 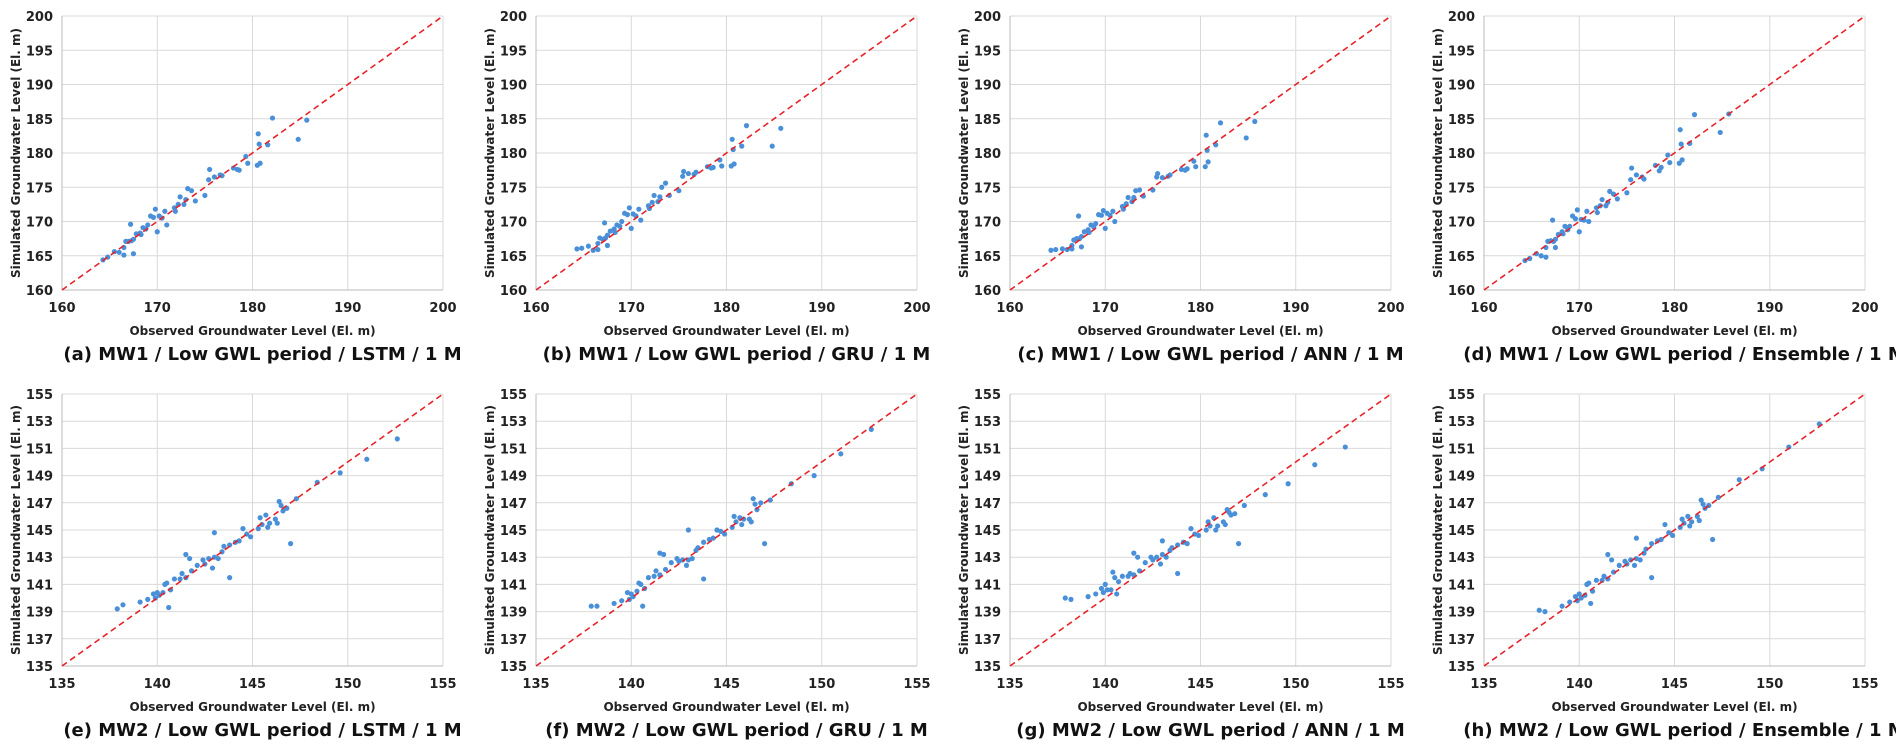 What do you see at coordinates (1864, 684) in the screenshot?
I see `x-tick-label: 155` at bounding box center [1864, 684].